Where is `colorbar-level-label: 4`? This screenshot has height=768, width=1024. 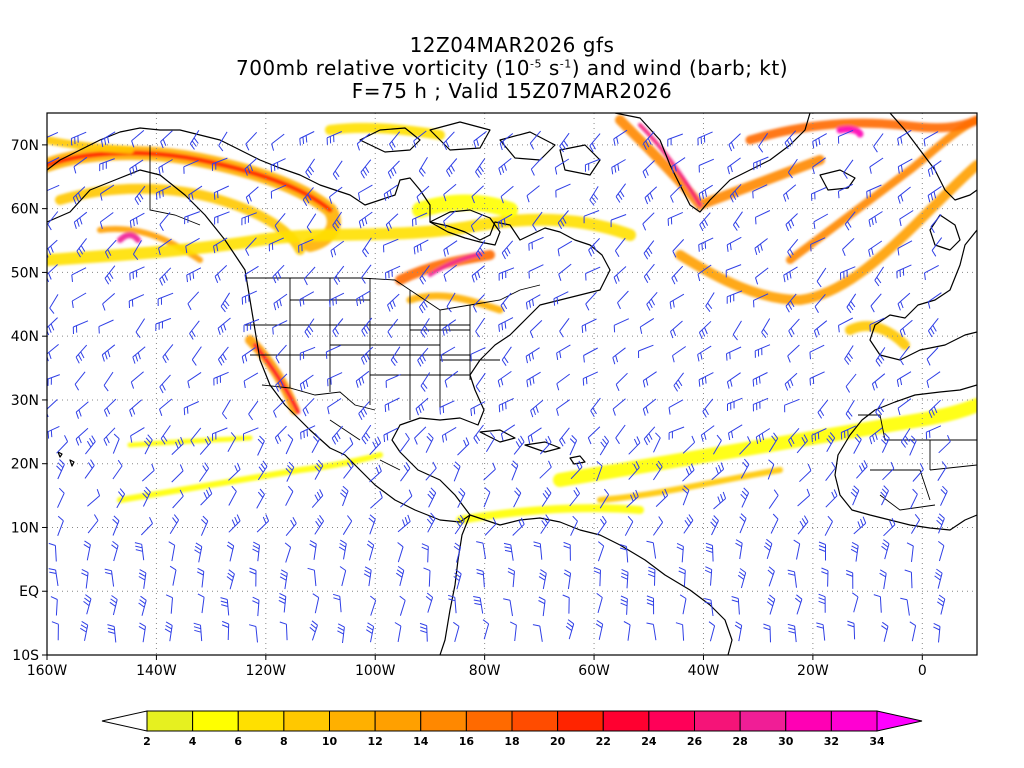 colorbar-level-label: 4 is located at coordinates (193, 741).